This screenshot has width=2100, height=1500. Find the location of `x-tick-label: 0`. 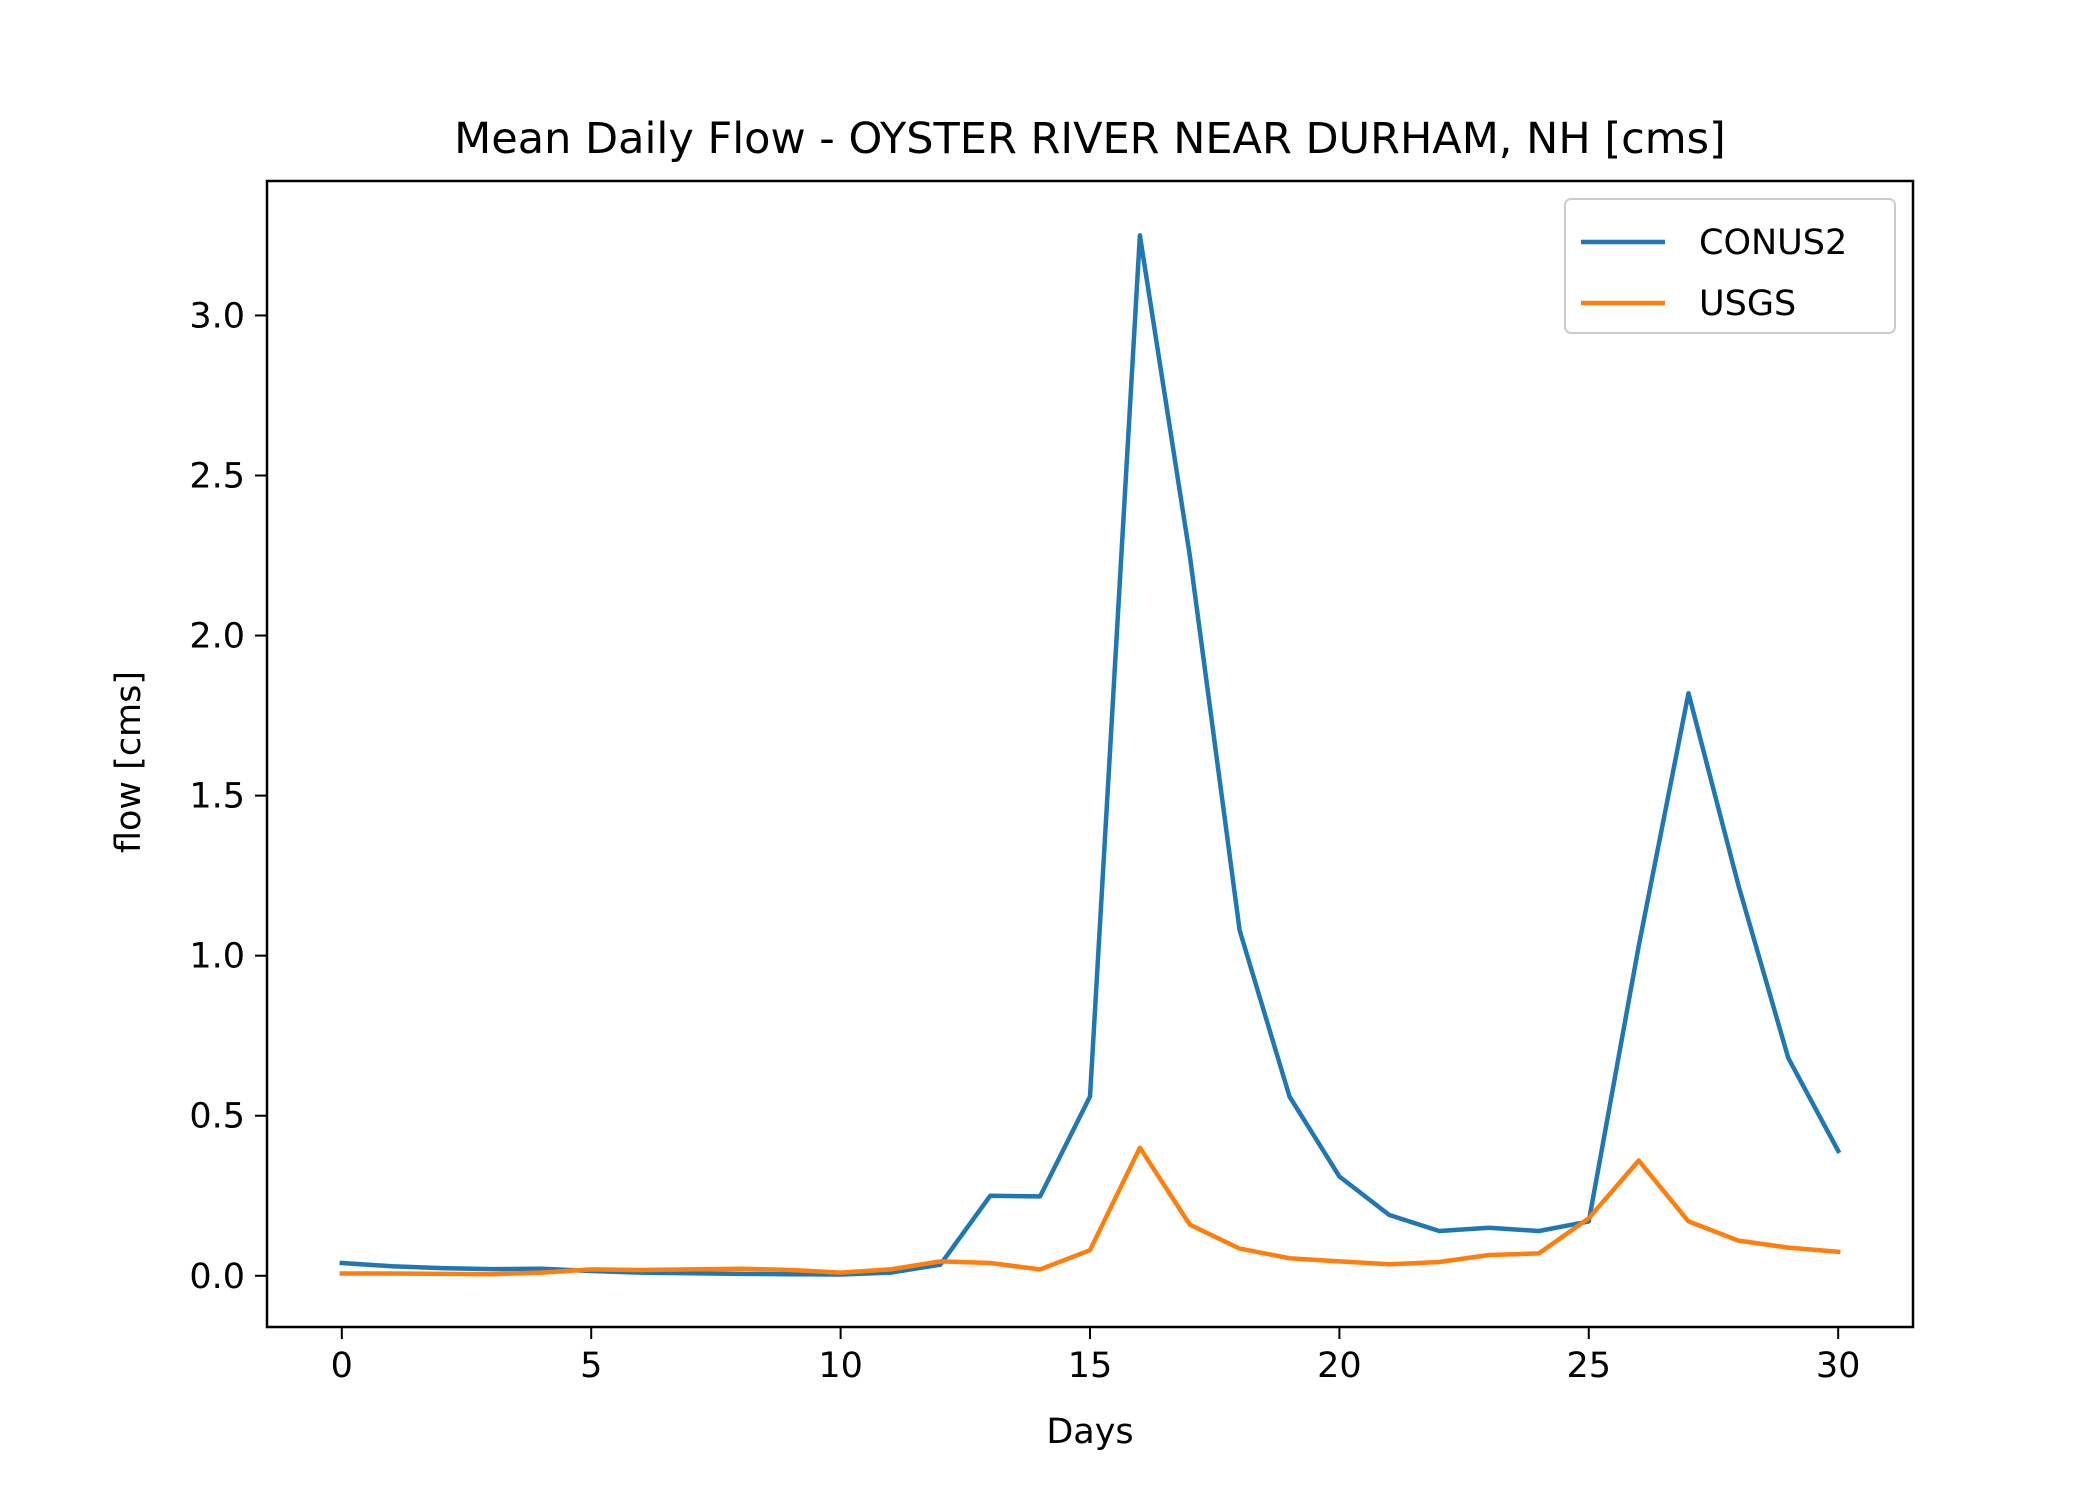

x-tick-label: 0 is located at coordinates (342, 1366).